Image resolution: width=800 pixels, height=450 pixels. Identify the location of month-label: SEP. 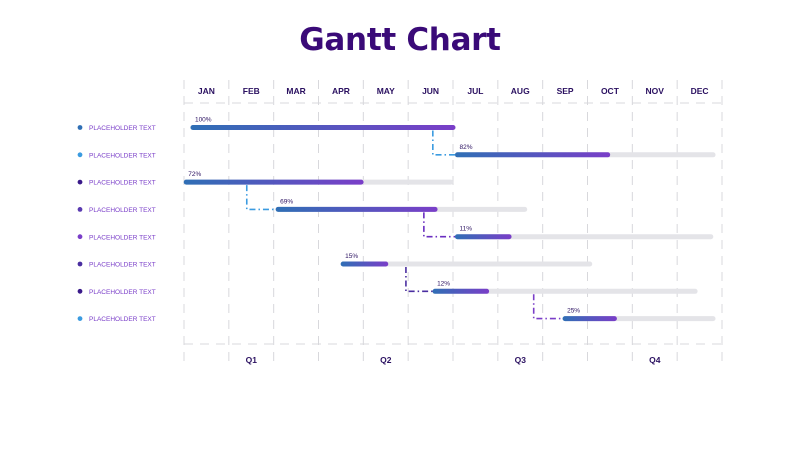
(565, 91).